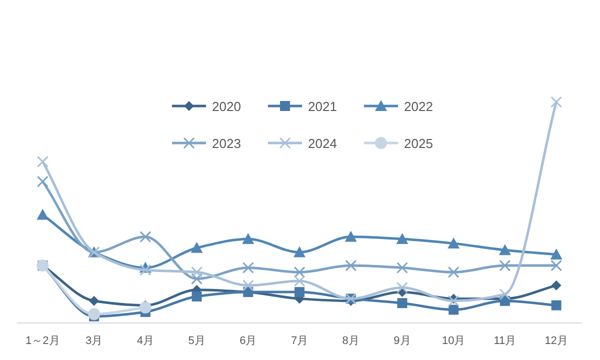  Describe the element at coordinates (226, 106) in the screenshot. I see `legend-label: 2020` at that location.